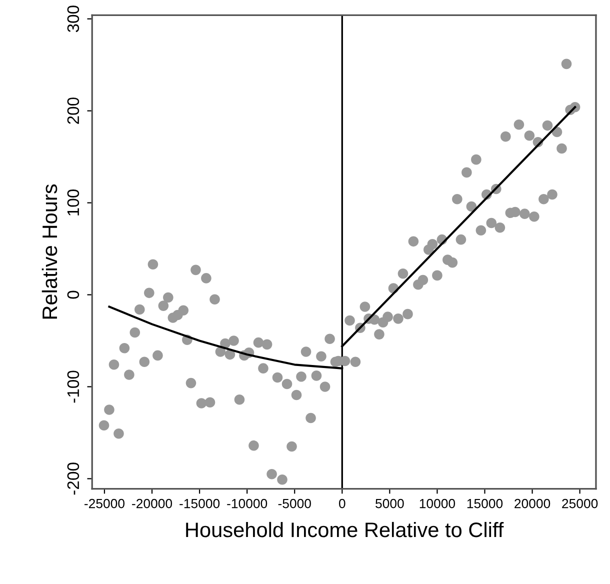  What do you see at coordinates (294, 503) in the screenshot?
I see `x-tick-label: -5000` at bounding box center [294, 503].